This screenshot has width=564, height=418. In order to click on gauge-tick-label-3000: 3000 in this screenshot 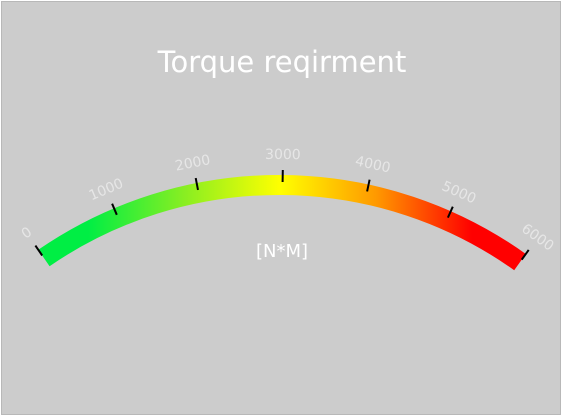, I will do `click(283, 155)`.